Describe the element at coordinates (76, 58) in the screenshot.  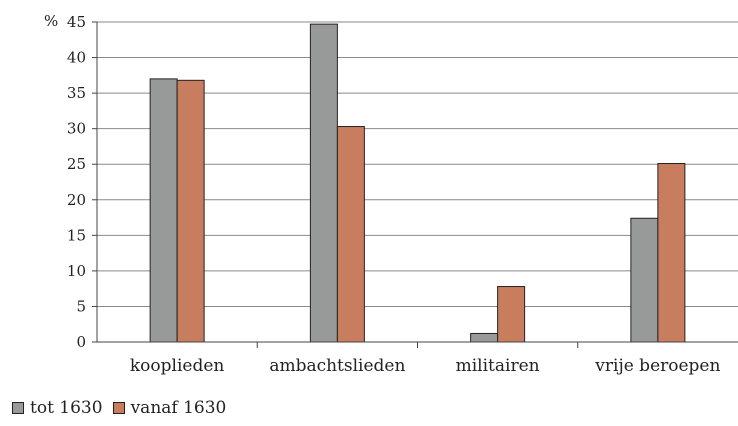
I see `y-tick-label: 40` at that location.